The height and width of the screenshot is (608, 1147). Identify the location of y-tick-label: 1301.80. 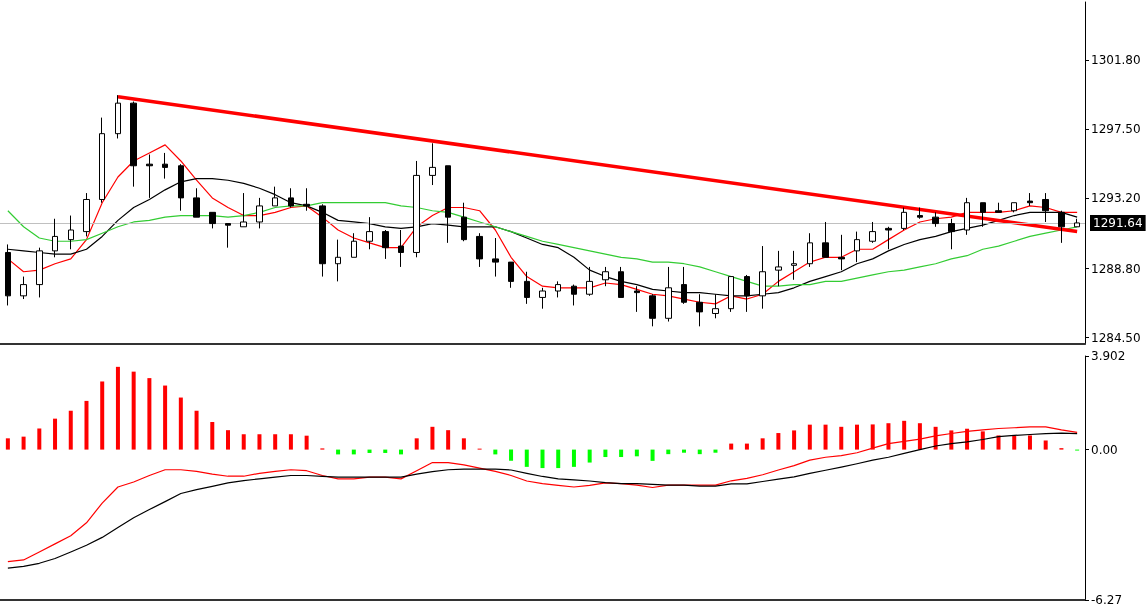
(1116, 59).